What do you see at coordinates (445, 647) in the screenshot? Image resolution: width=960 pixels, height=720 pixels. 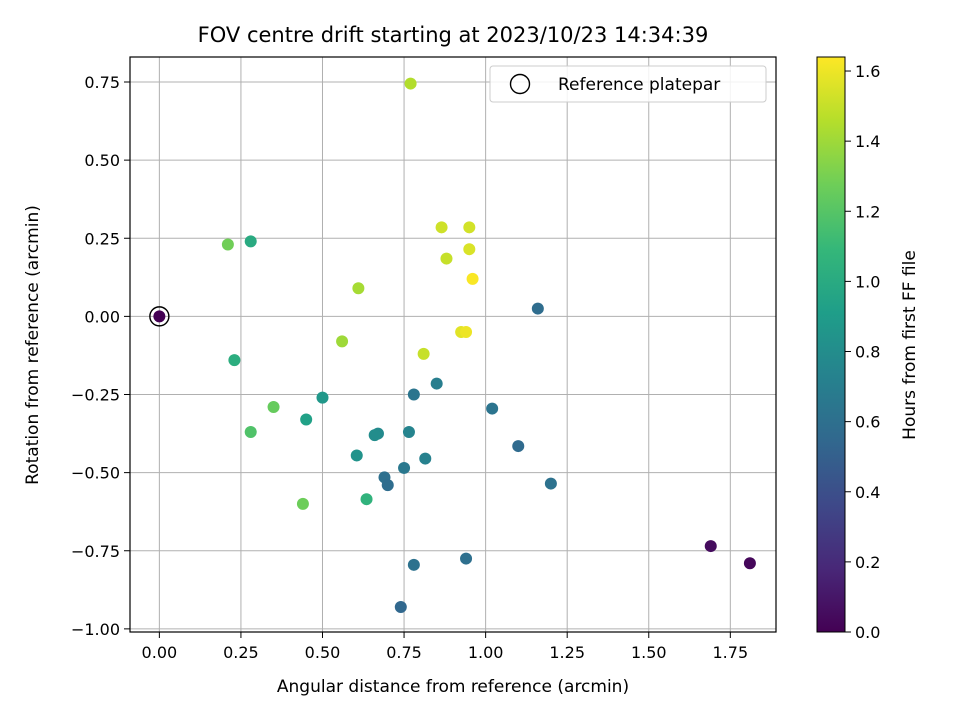 I see `x-axis-ticks: 0.00 0.25 0.50 0.75 1.00 1.25 1.50 1.75` at bounding box center [445, 647].